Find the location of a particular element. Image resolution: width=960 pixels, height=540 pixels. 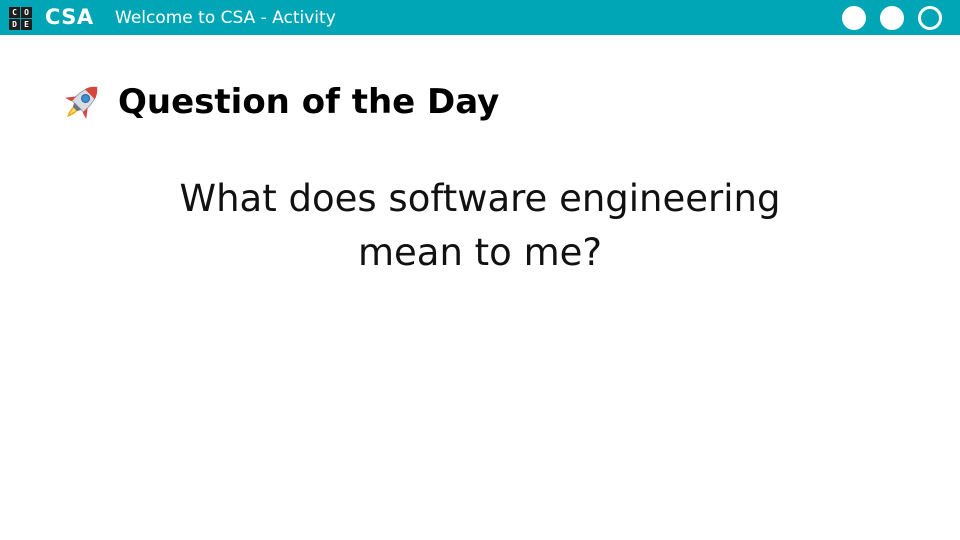

section-title: Question of the Day is located at coordinates (309, 102).